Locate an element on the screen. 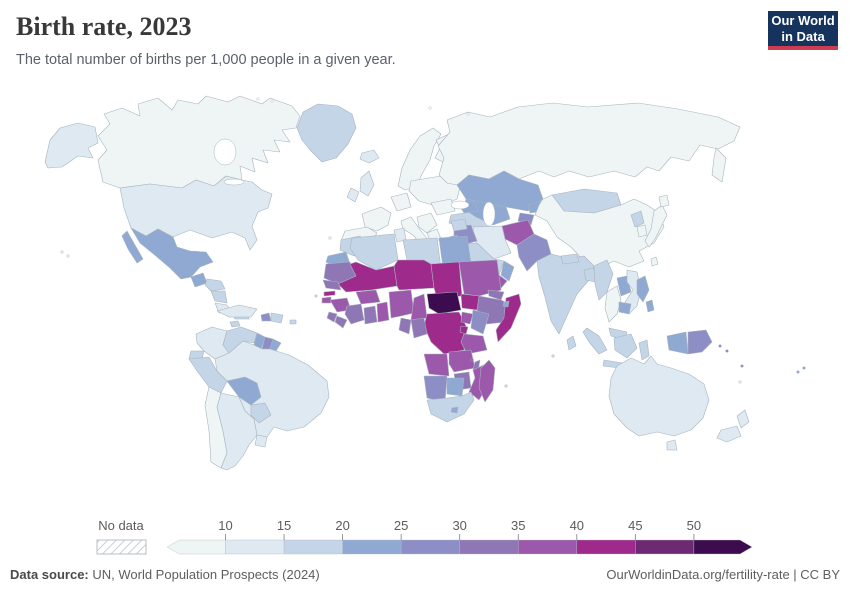 This screenshot has height=600, width=850. region-burkina-faso: Burkina Faso is located at coordinates (368, 297).